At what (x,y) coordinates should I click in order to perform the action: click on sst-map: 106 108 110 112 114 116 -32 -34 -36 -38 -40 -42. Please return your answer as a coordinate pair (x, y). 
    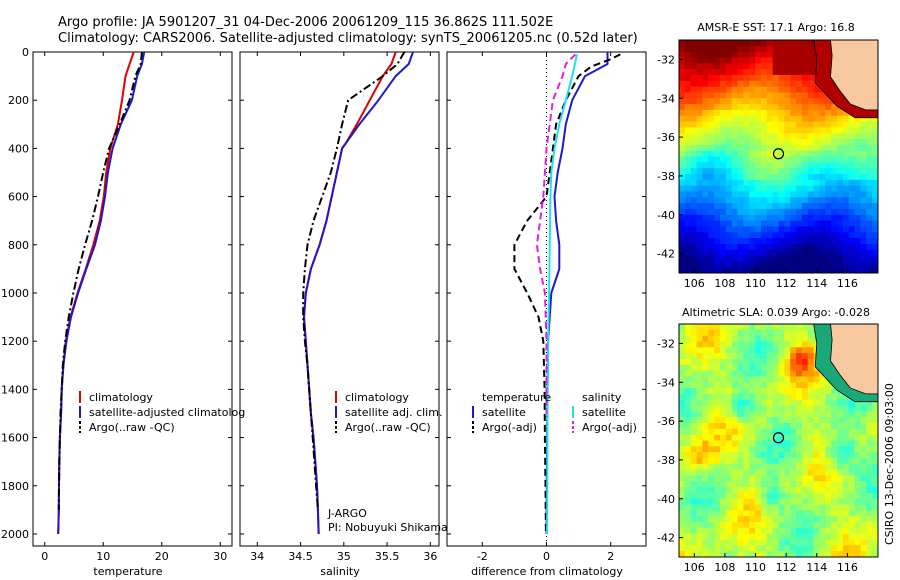
    Looking at the image, I should click on (768, 164).